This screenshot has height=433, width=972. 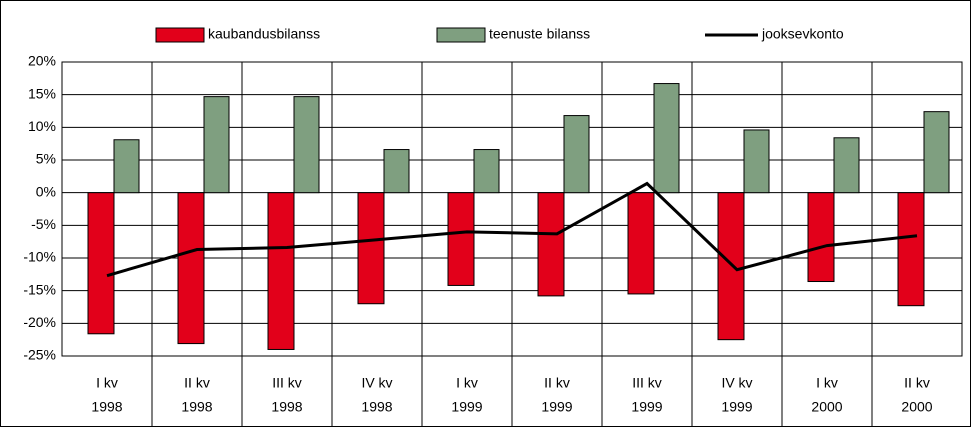 What do you see at coordinates (39, 257) in the screenshot?
I see `y-tick-label: -10%` at bounding box center [39, 257].